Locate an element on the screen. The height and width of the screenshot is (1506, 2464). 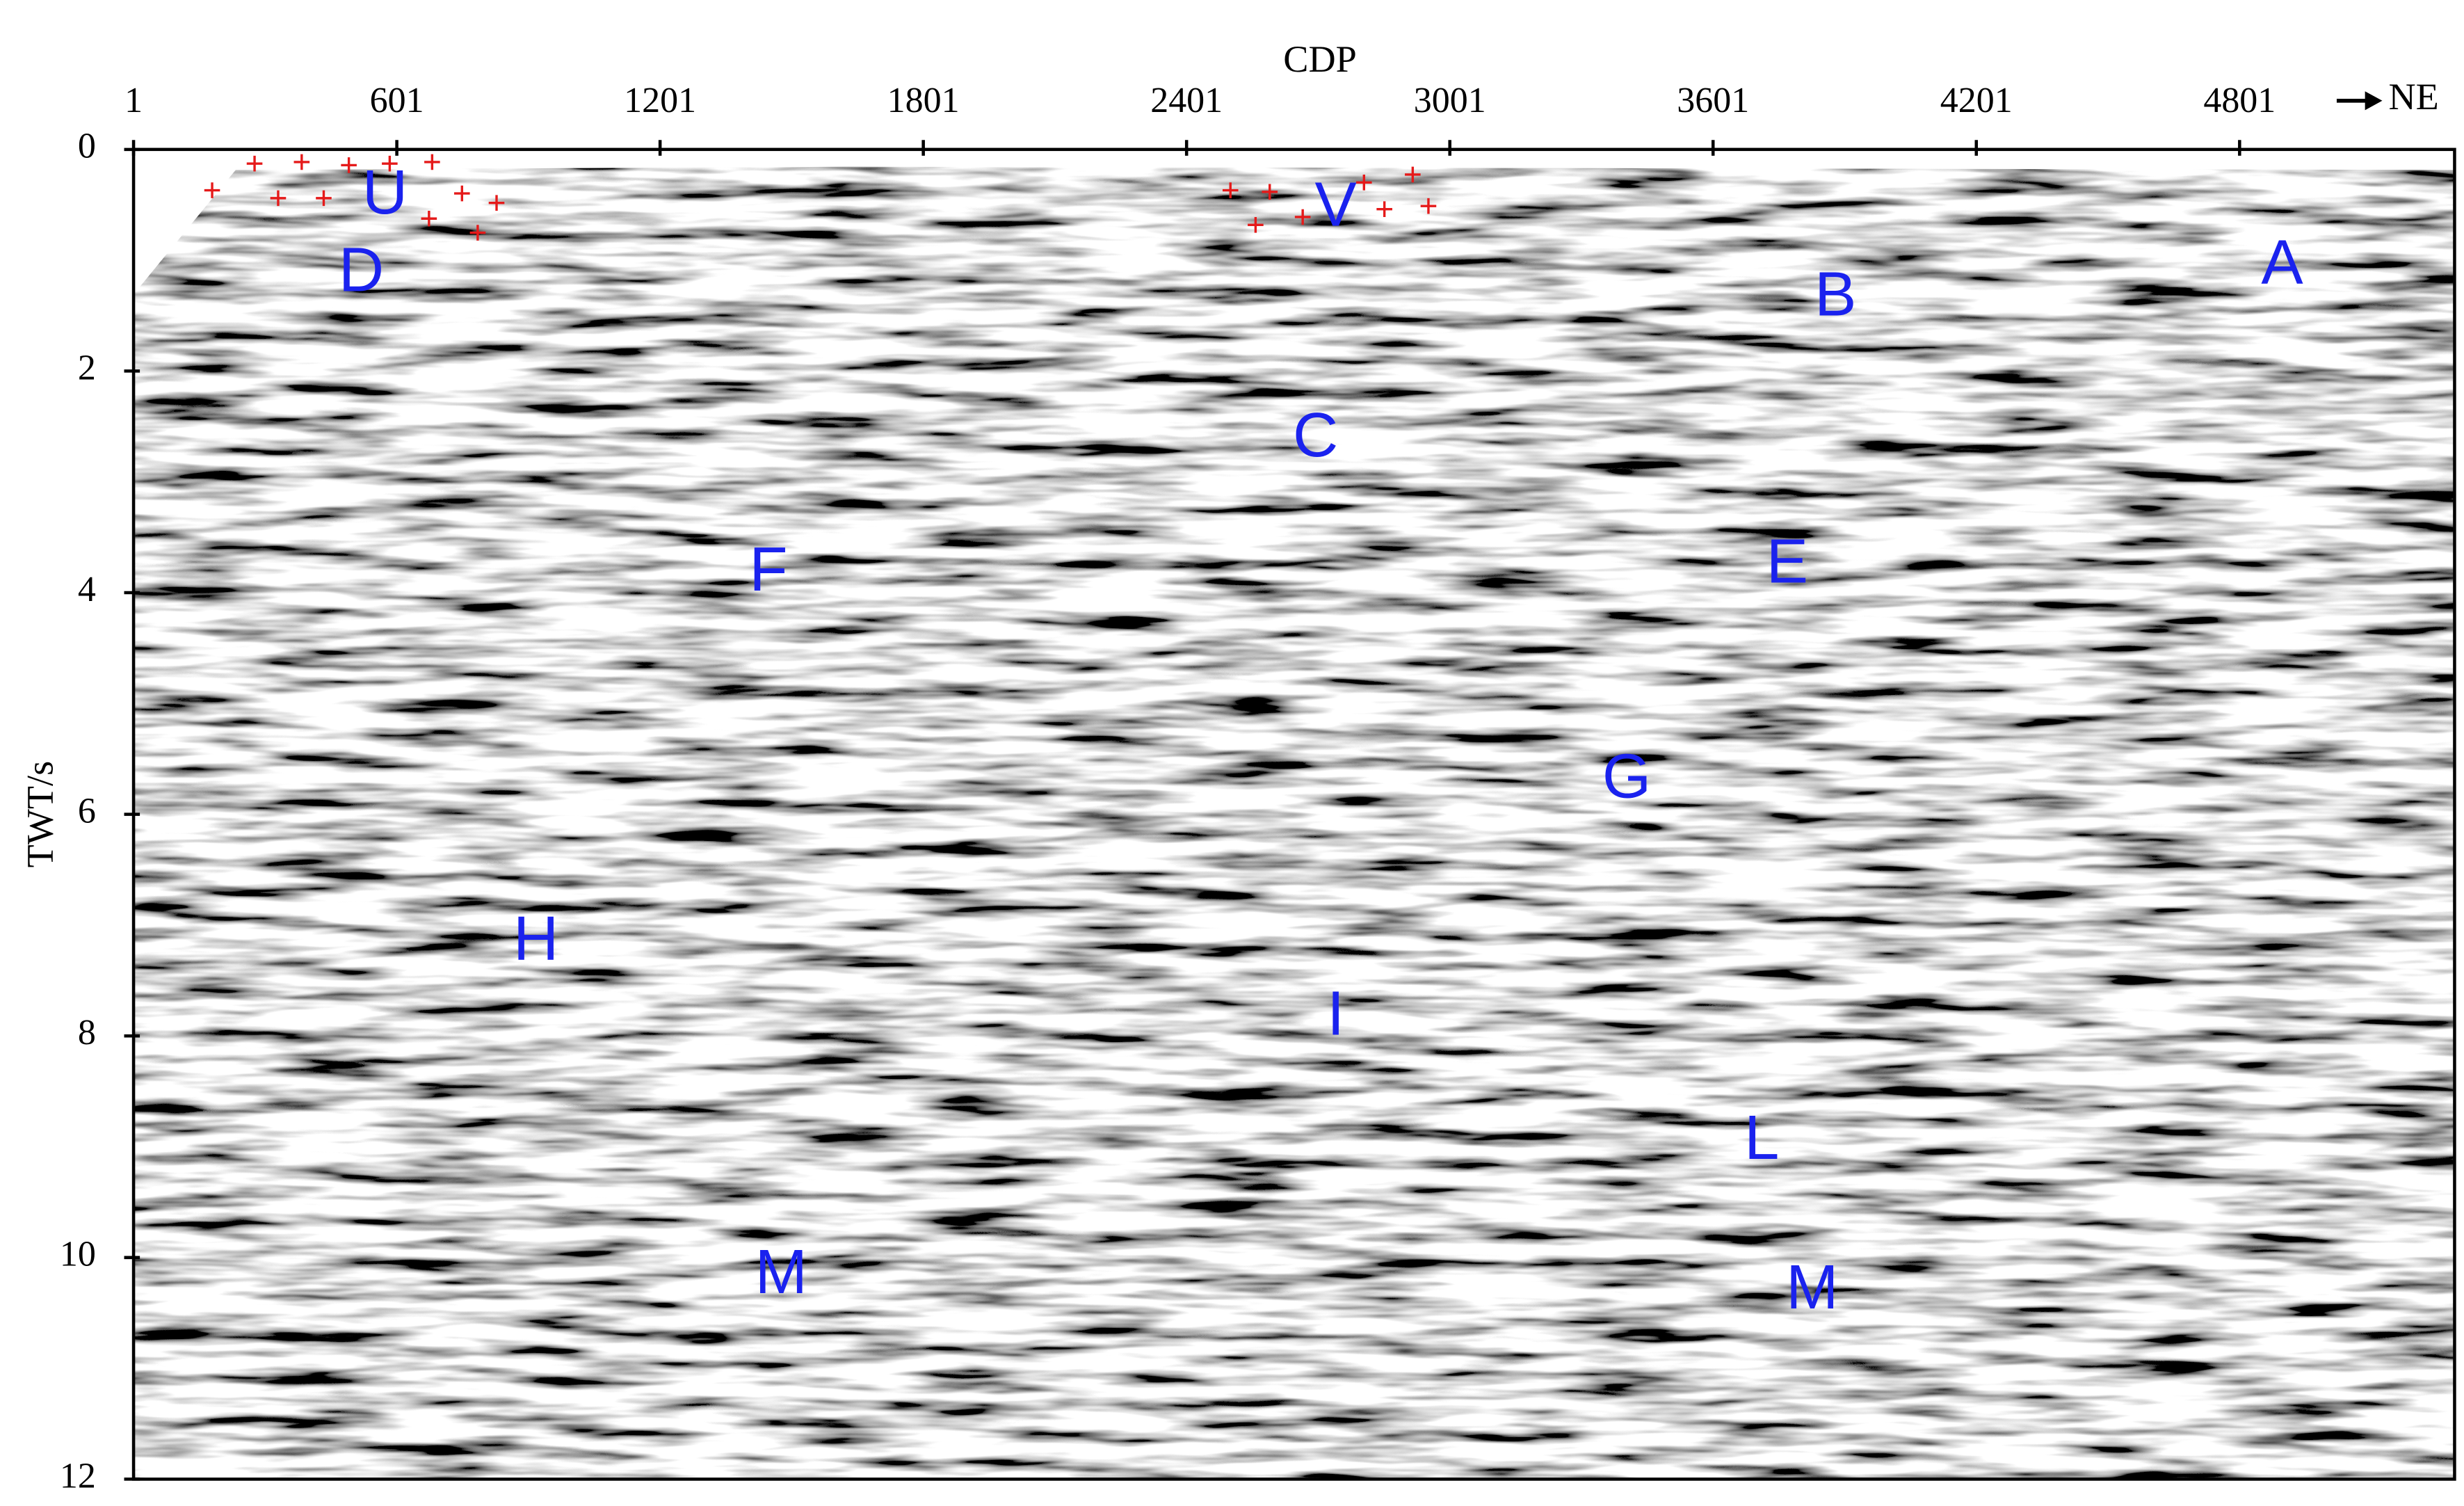
x-tick-label: 601 is located at coordinates (397, 100).